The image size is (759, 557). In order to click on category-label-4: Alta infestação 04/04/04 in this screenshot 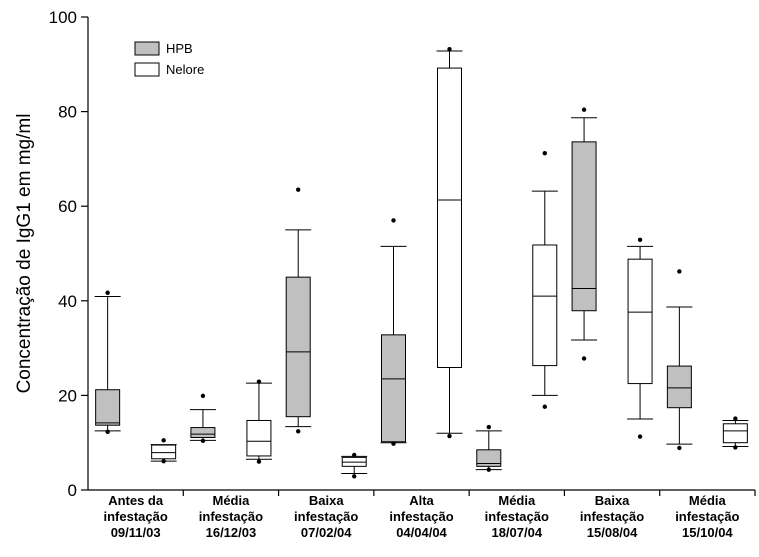, I will do `click(421, 516)`.